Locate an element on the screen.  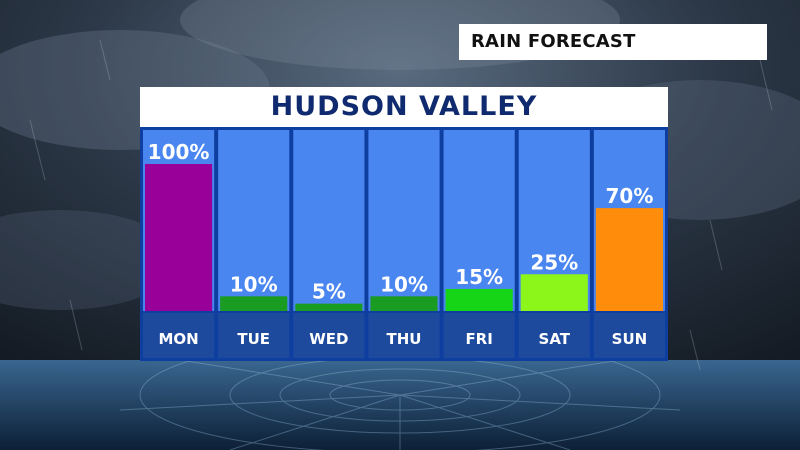
panel-title: HUDSON VALLEY is located at coordinates (404, 106).